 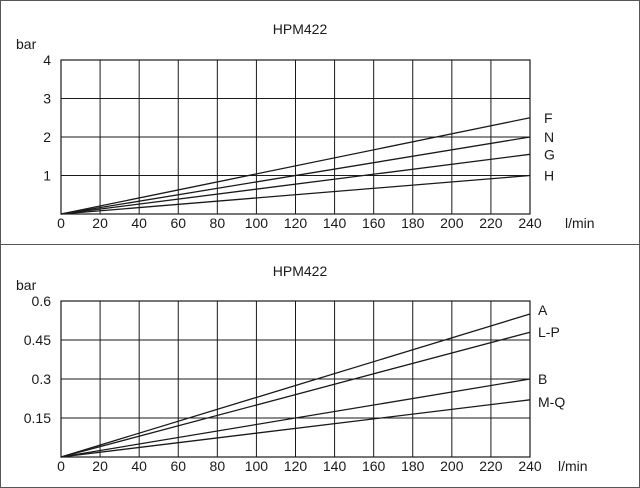 What do you see at coordinates (37, 418) in the screenshot?
I see `y-tick-label: 0.15` at bounding box center [37, 418].